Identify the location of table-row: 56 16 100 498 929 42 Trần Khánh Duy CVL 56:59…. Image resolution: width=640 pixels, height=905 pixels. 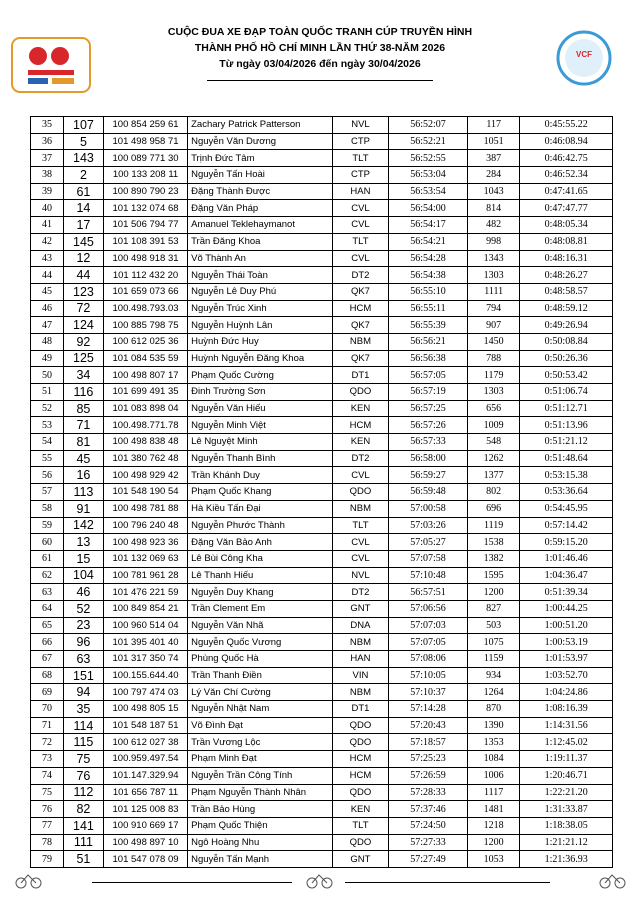
(321, 475).